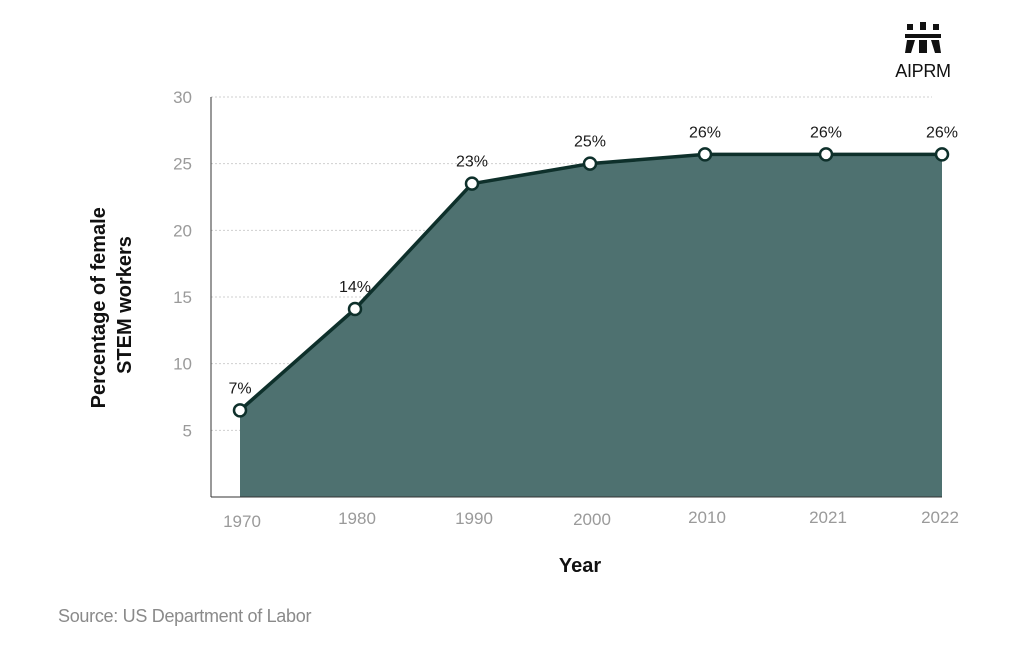  I want to click on source-note: Source: US Department of Labor, so click(185, 616).